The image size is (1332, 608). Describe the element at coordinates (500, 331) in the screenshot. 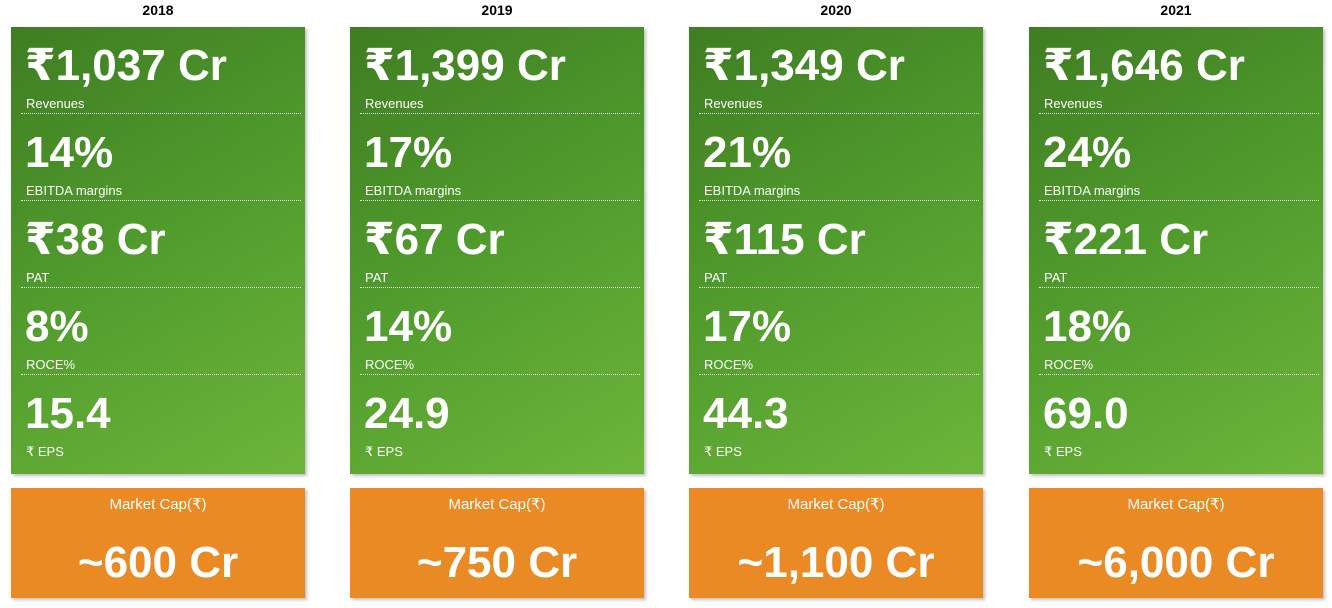

I see `metric-roce: 14% ROCE%` at that location.